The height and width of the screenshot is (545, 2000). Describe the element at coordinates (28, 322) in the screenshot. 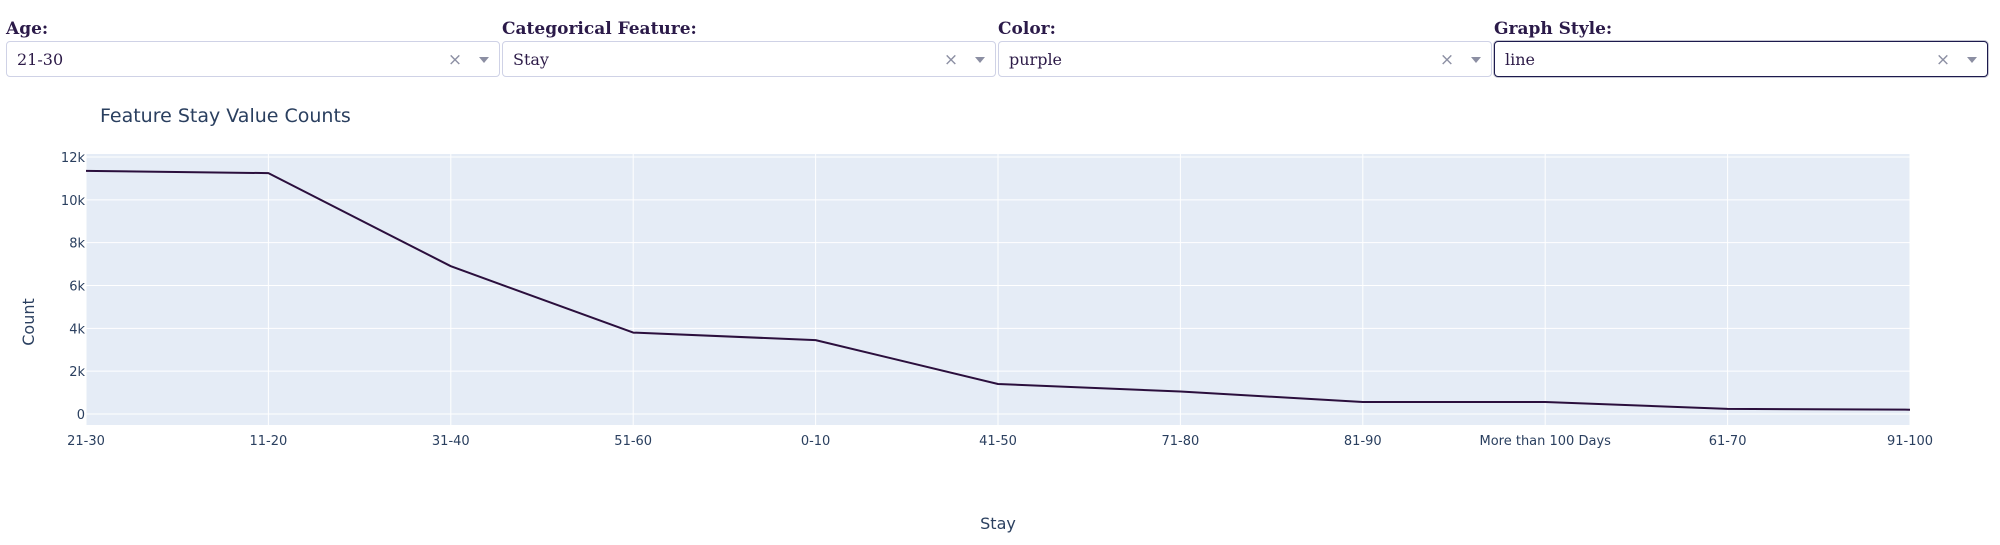

I see `y-axis-title: Count` at that location.